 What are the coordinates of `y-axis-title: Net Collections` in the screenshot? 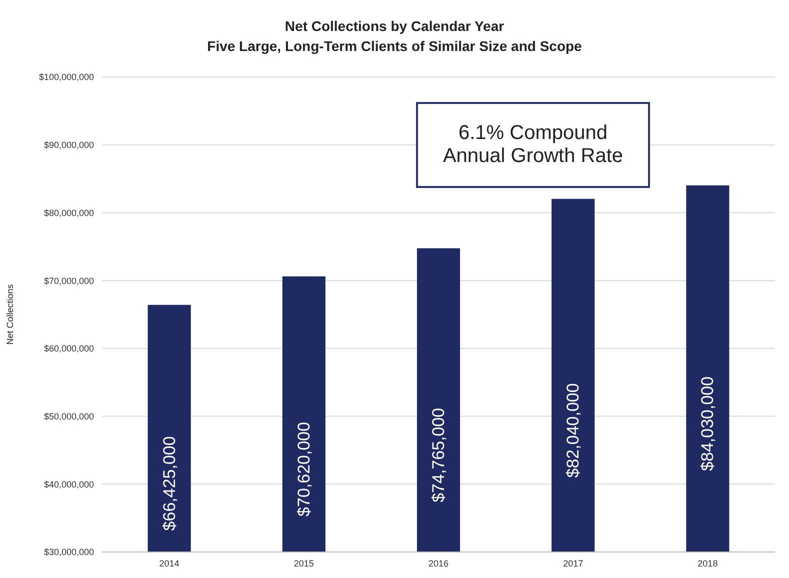 It's located at (10, 314).